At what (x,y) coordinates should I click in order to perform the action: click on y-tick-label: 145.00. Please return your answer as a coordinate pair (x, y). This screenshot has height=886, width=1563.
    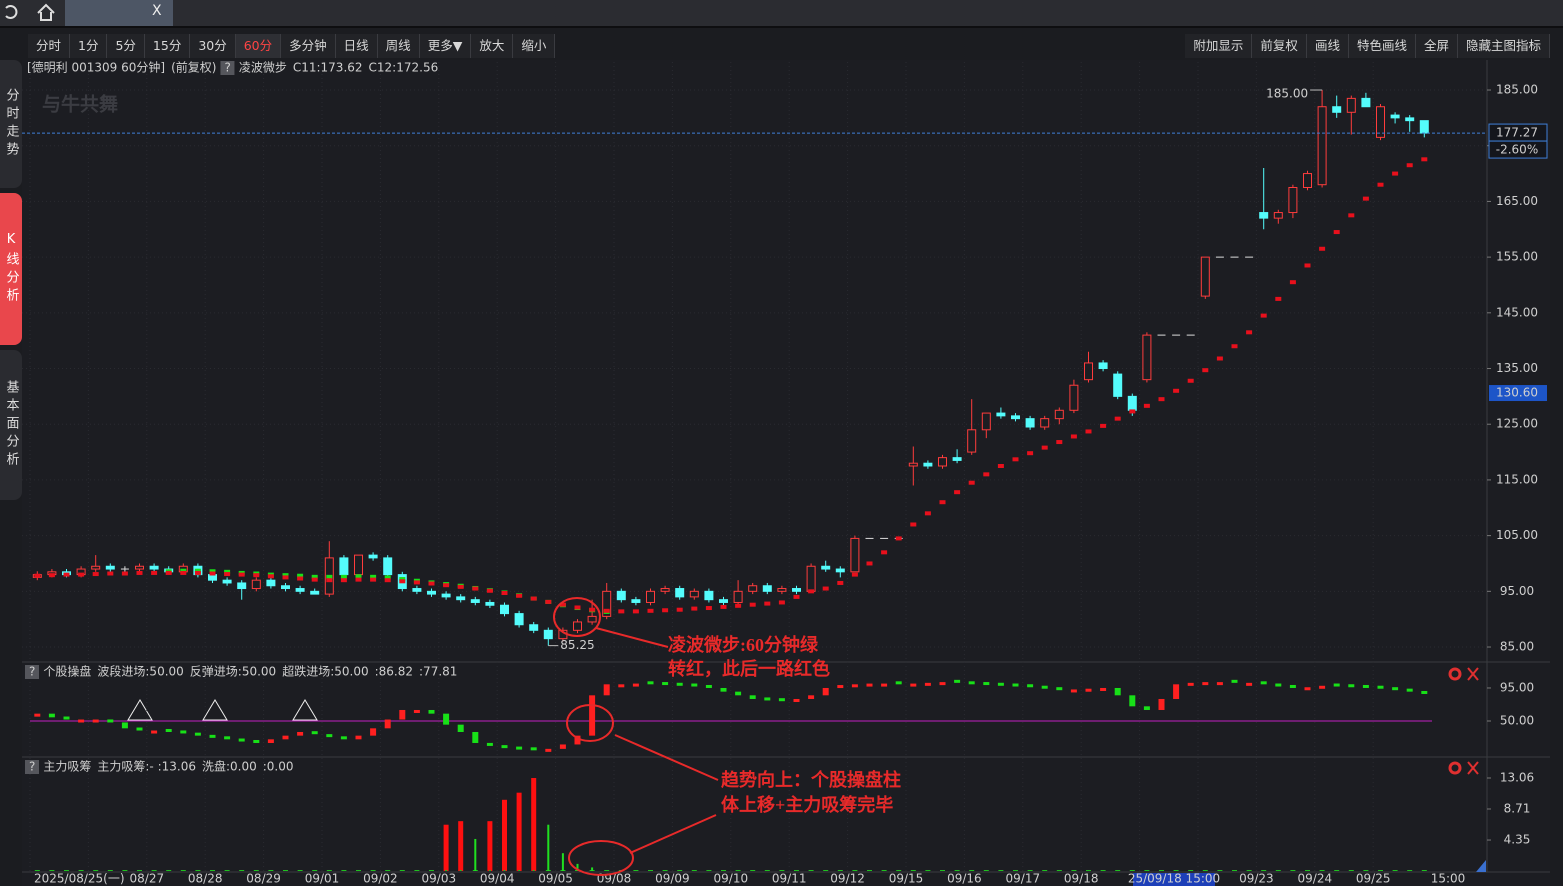
    Looking at the image, I should click on (1517, 312).